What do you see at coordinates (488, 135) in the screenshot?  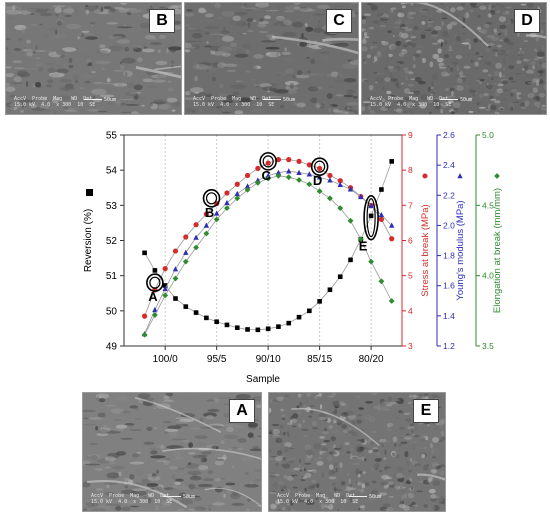 I see `tick-label-elongation: 5.0` at bounding box center [488, 135].